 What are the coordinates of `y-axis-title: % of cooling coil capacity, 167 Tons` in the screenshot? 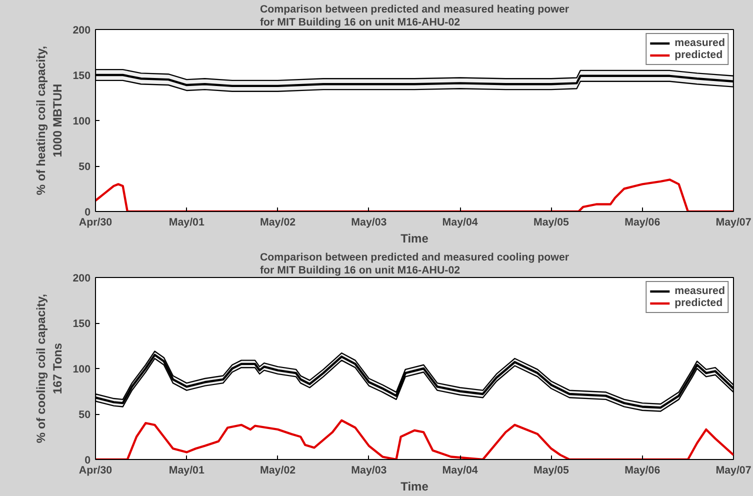 It's located at (49, 369).